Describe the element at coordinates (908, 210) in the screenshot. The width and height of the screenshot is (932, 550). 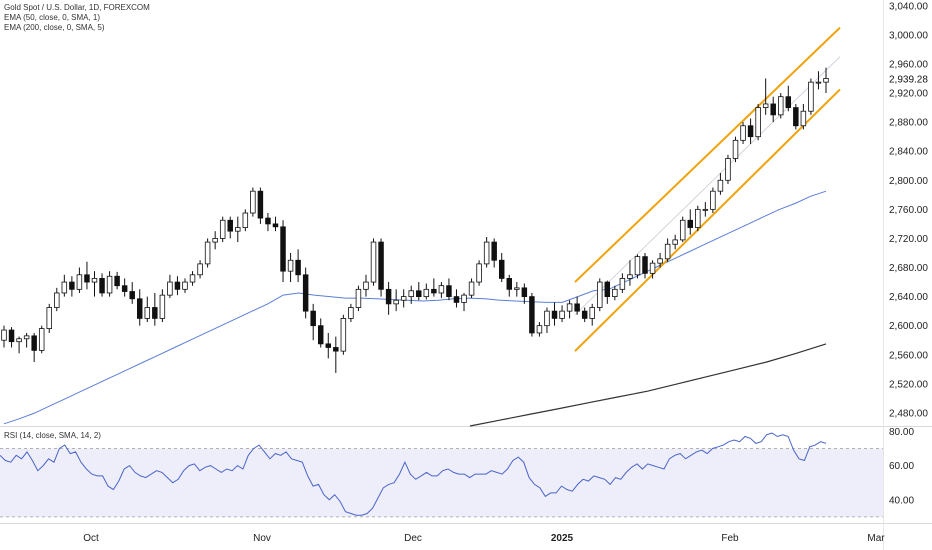
I see `price-tick-label: 2,760.00` at that location.